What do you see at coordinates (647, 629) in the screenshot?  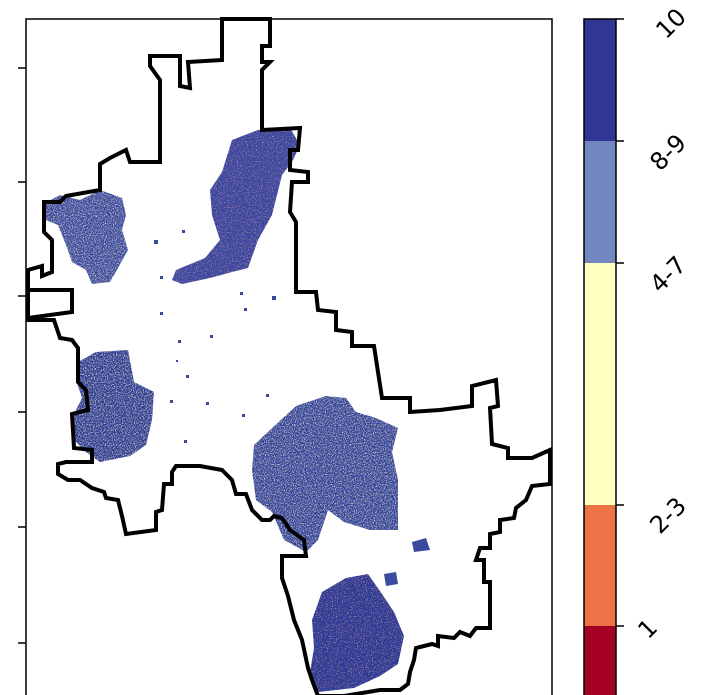 I see `legend-label-1: 1` at bounding box center [647, 629].